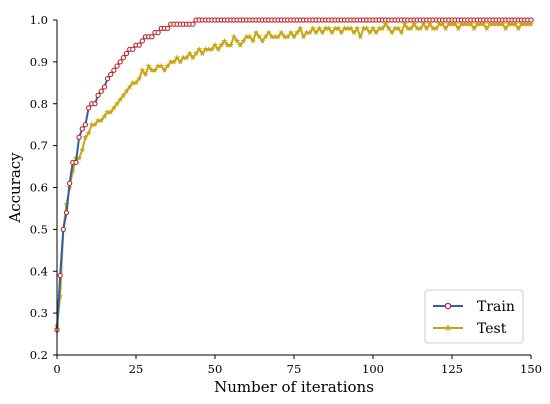  What do you see at coordinates (492, 329) in the screenshot?
I see `legend-label-test: Test` at bounding box center [492, 329].